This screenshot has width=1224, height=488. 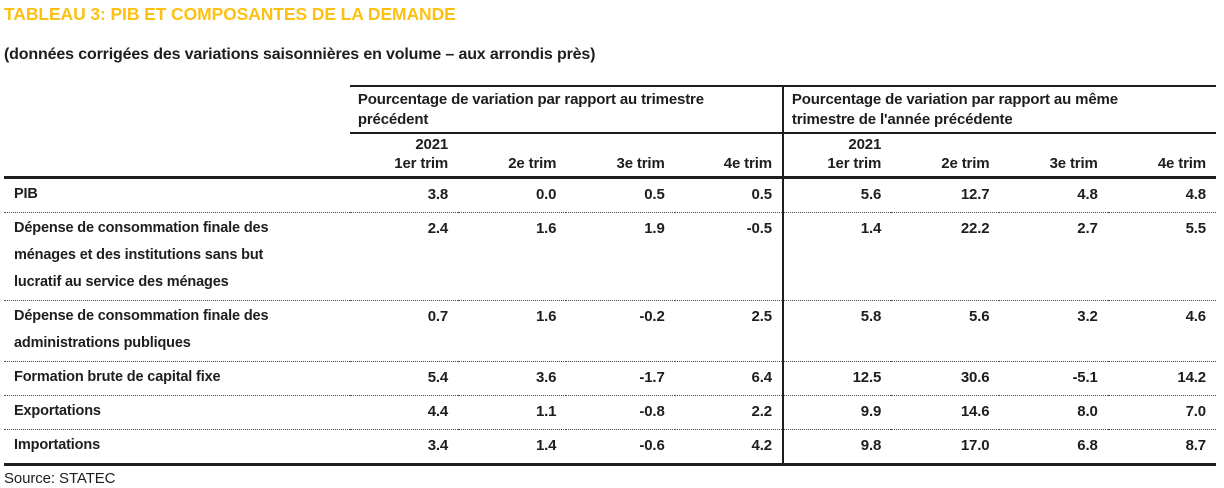 What do you see at coordinates (1161, 331) in the screenshot?
I see `value-cell: 4.6` at bounding box center [1161, 331].